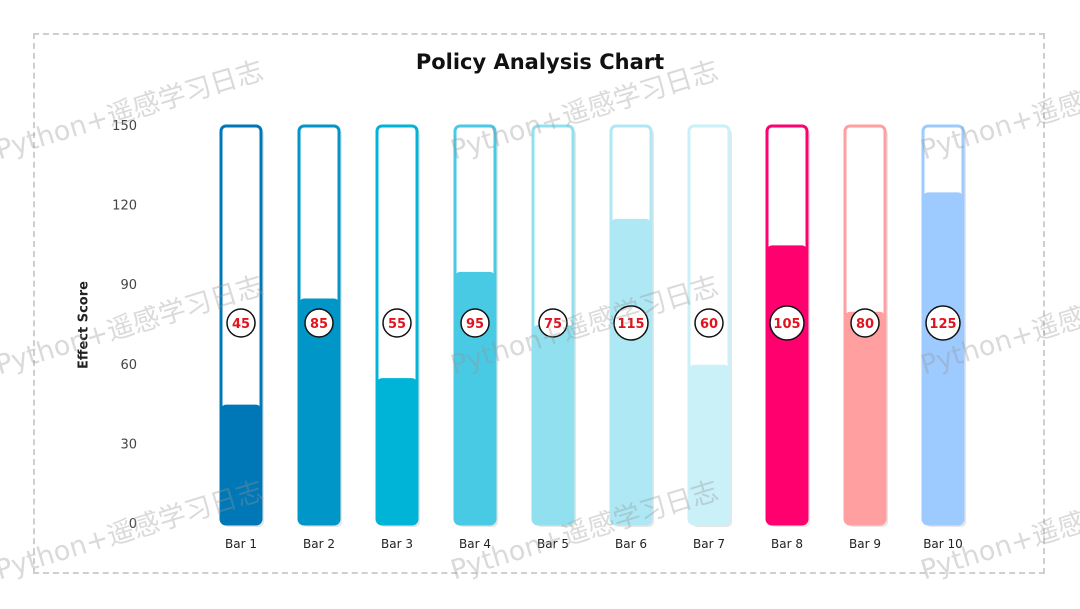 The image size is (1080, 609). I want to click on x-tick-label: Bar 10, so click(943, 544).